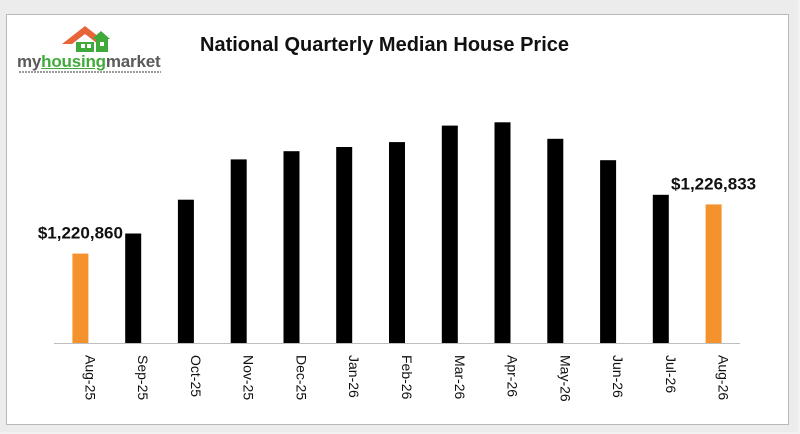 Image resolution: width=800 pixels, height=434 pixels. I want to click on x-tick-label: Aug-26, so click(724, 377).